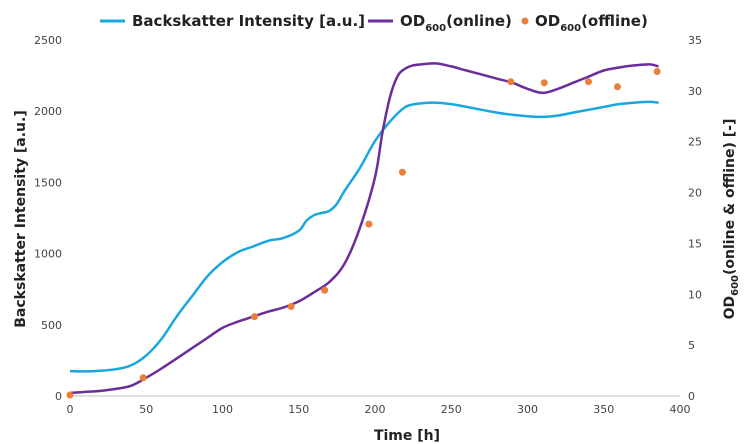 The image size is (747, 444). I want to click on x-tick-label: 150, so click(298, 409).